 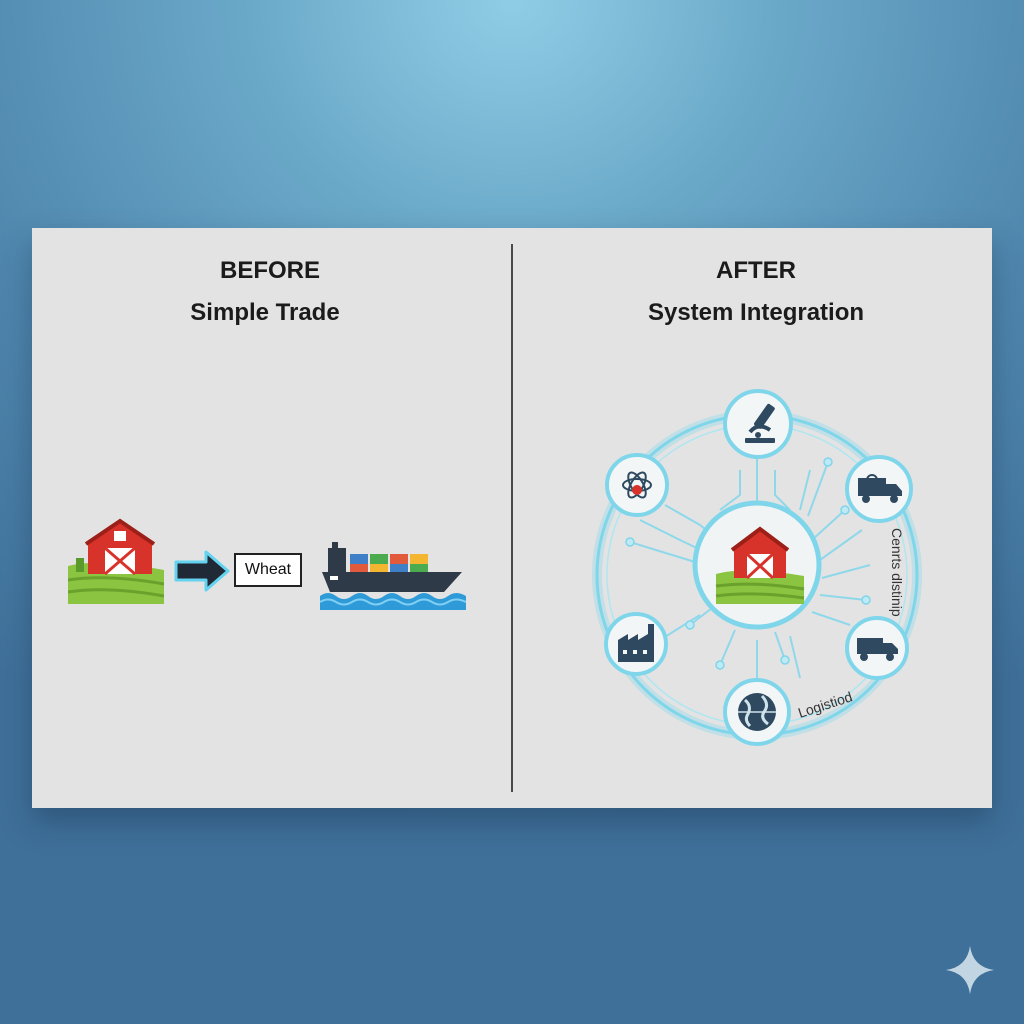 What do you see at coordinates (268, 570) in the screenshot?
I see `wheat-label: Wheat` at bounding box center [268, 570].